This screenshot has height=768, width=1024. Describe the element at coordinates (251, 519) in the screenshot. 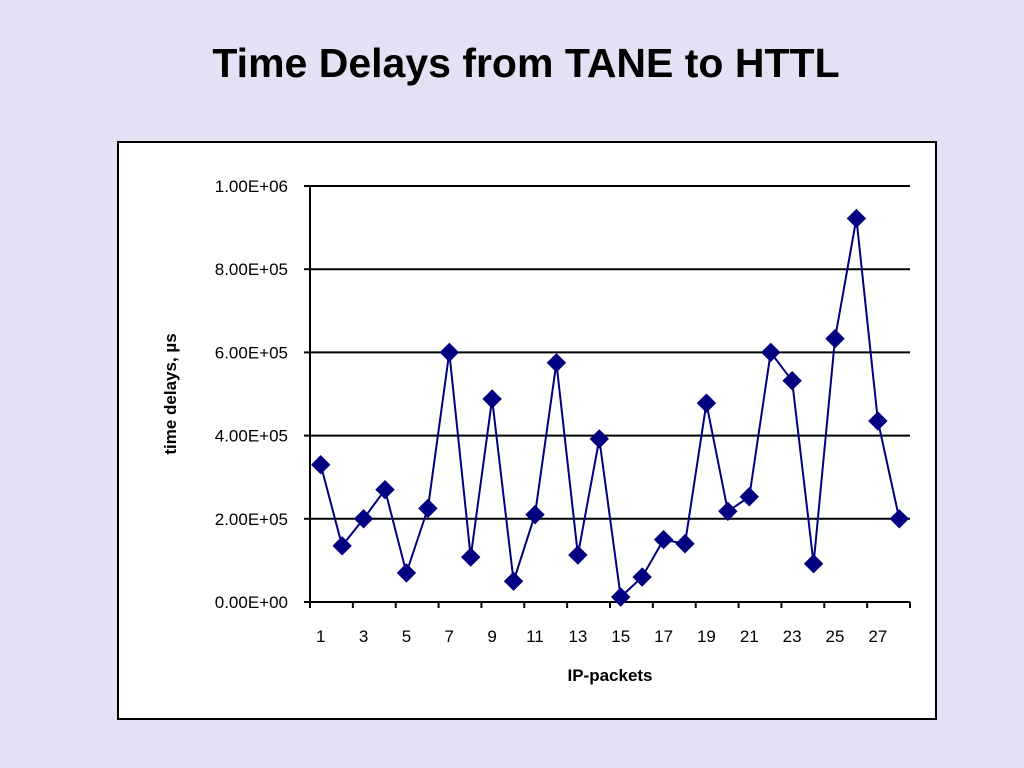

I see `y-tick-label: 2.00E+05` at that location.